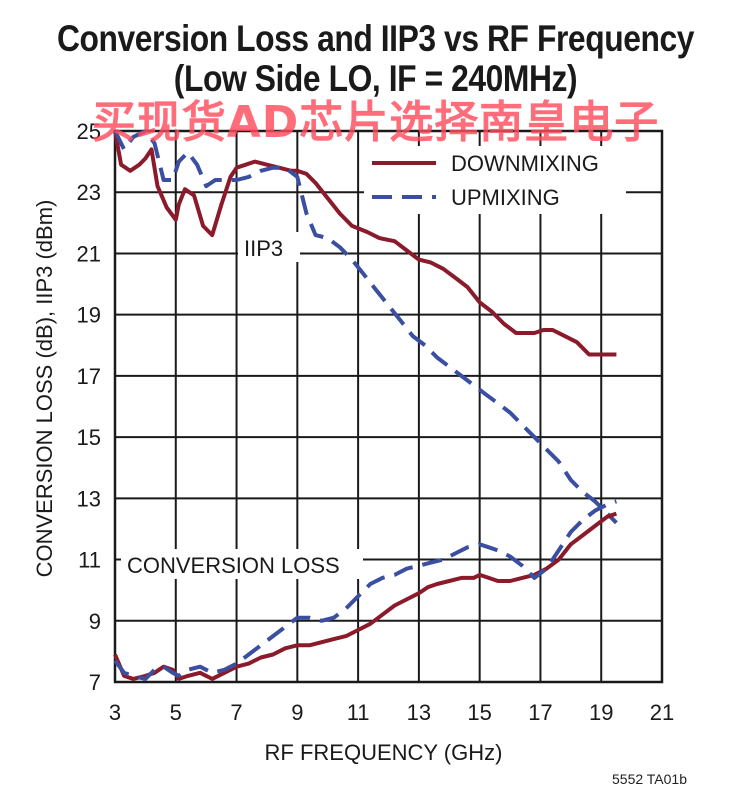 The image size is (751, 795). I want to click on y-tick-label: 25, so click(89, 131).